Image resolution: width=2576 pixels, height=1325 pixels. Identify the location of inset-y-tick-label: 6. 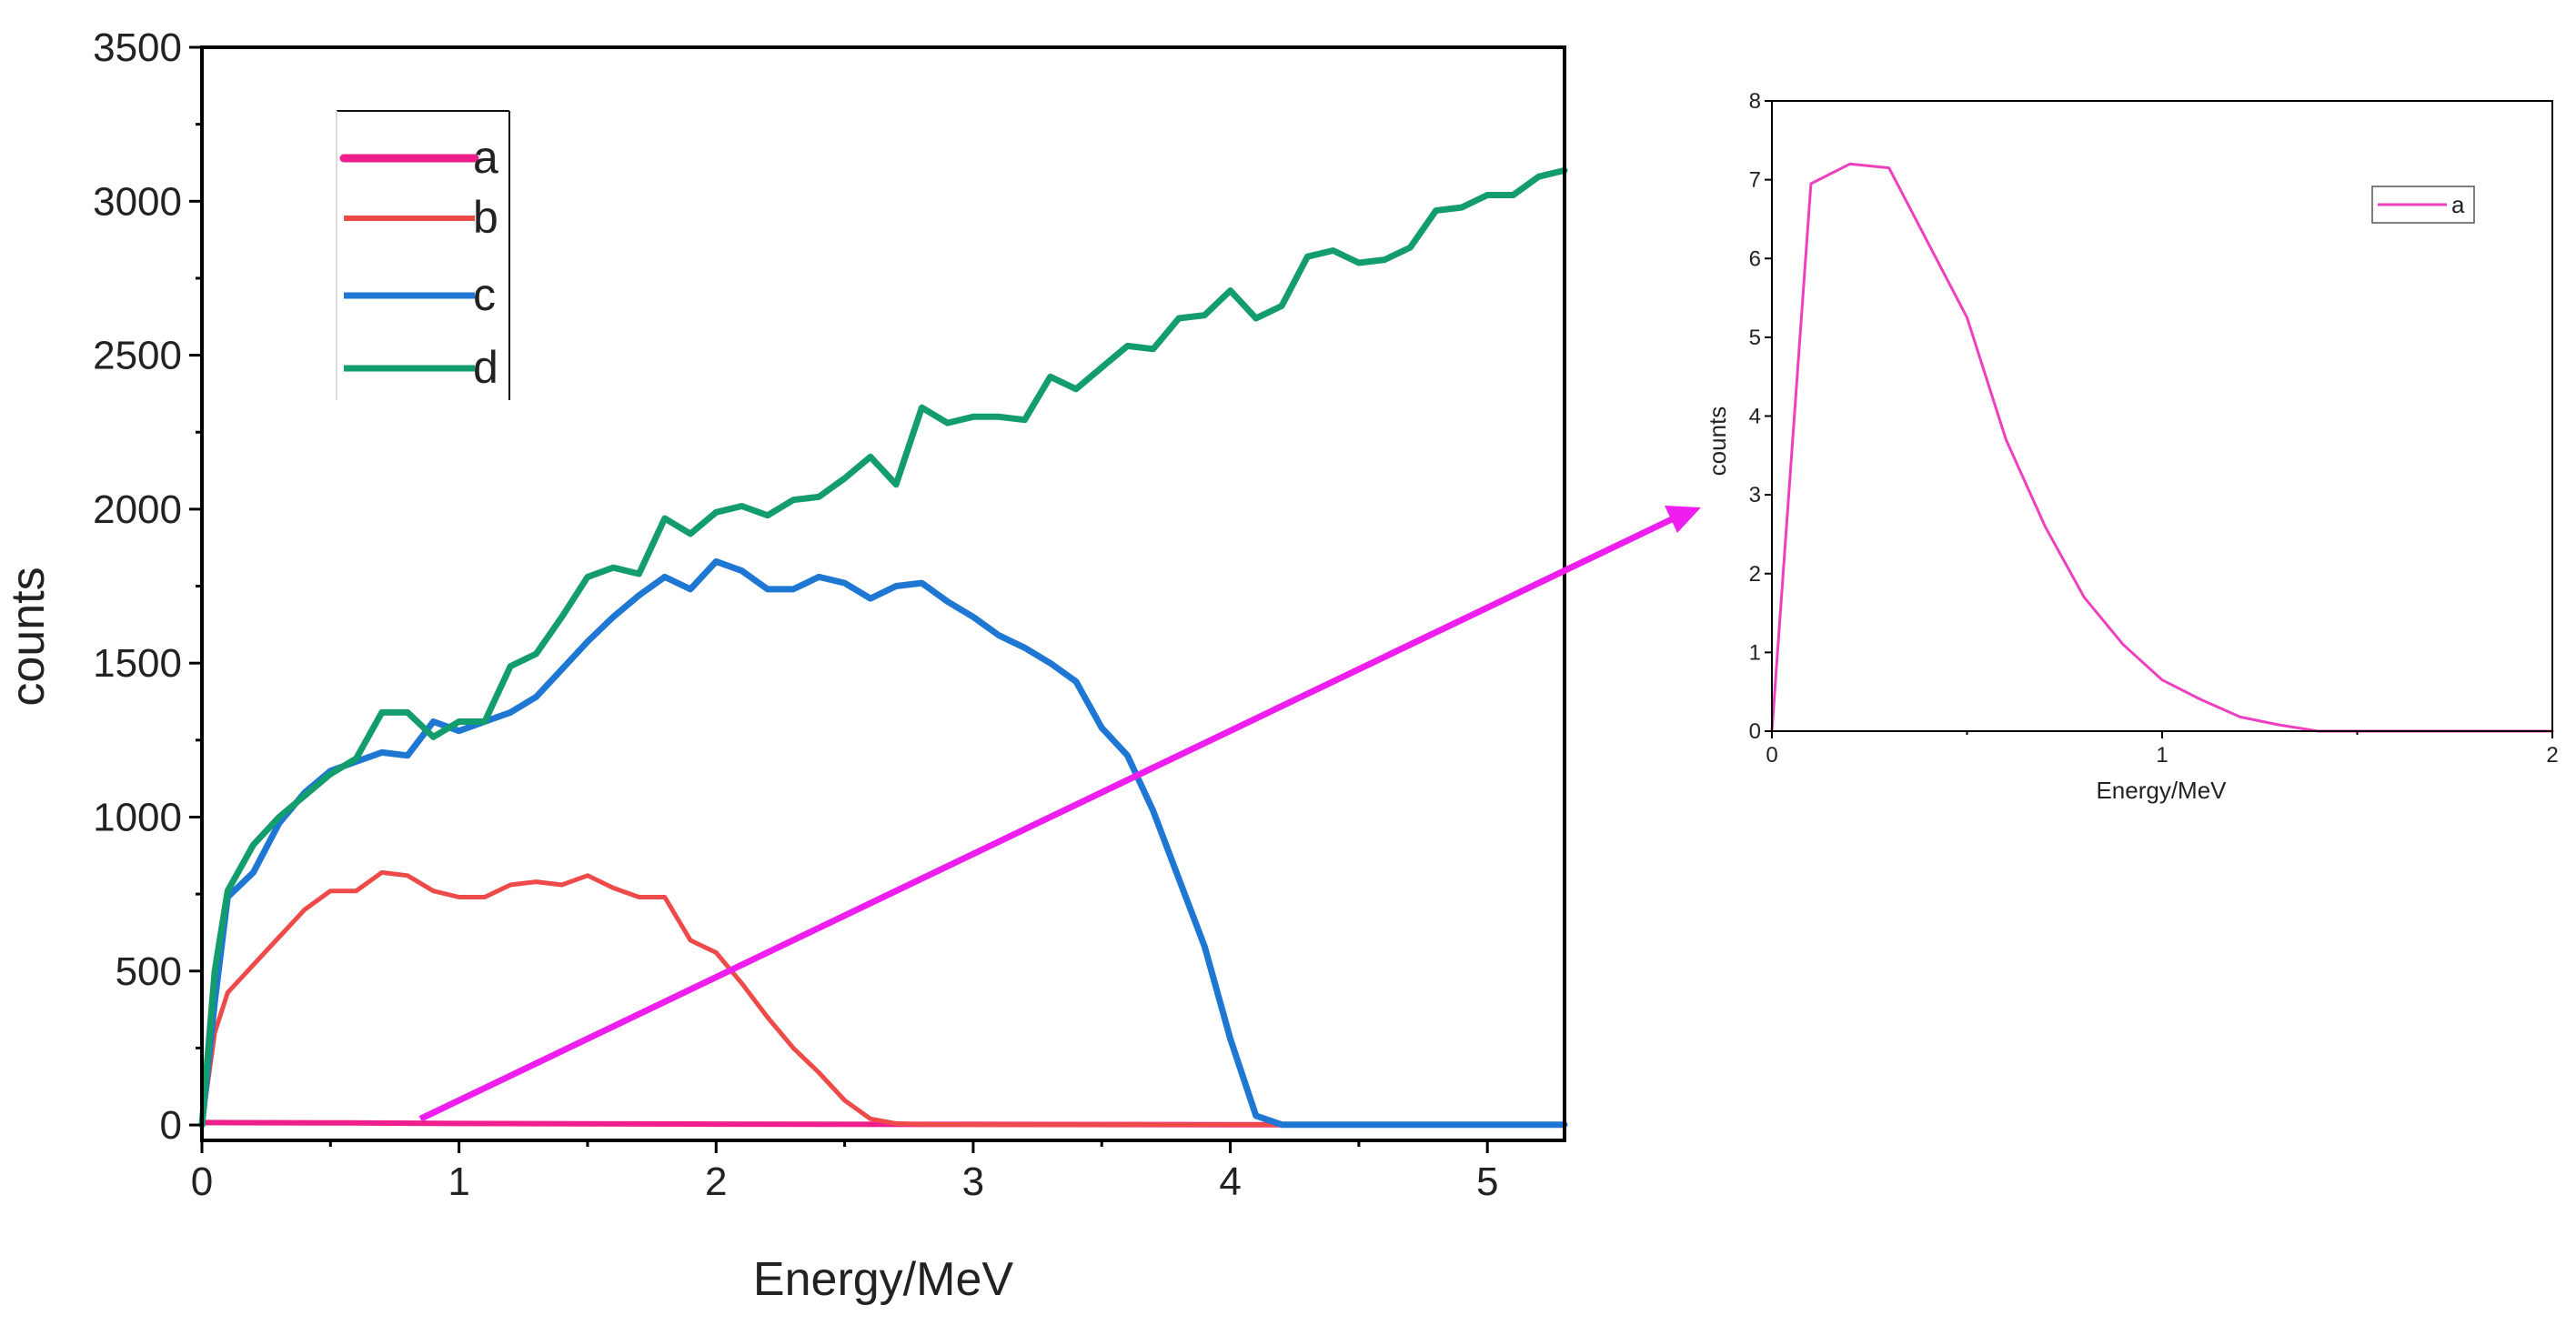
(1755, 258).